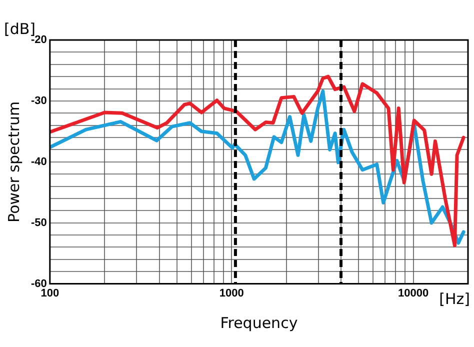 The image size is (474, 347). Describe the element at coordinates (38, 222) in the screenshot. I see `y-tick-label: -50` at that location.